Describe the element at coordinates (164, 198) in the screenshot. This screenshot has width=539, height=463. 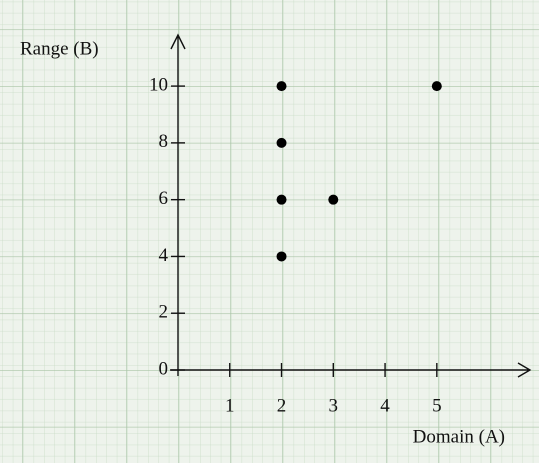
I see `y-tick-label: 6` at that location.